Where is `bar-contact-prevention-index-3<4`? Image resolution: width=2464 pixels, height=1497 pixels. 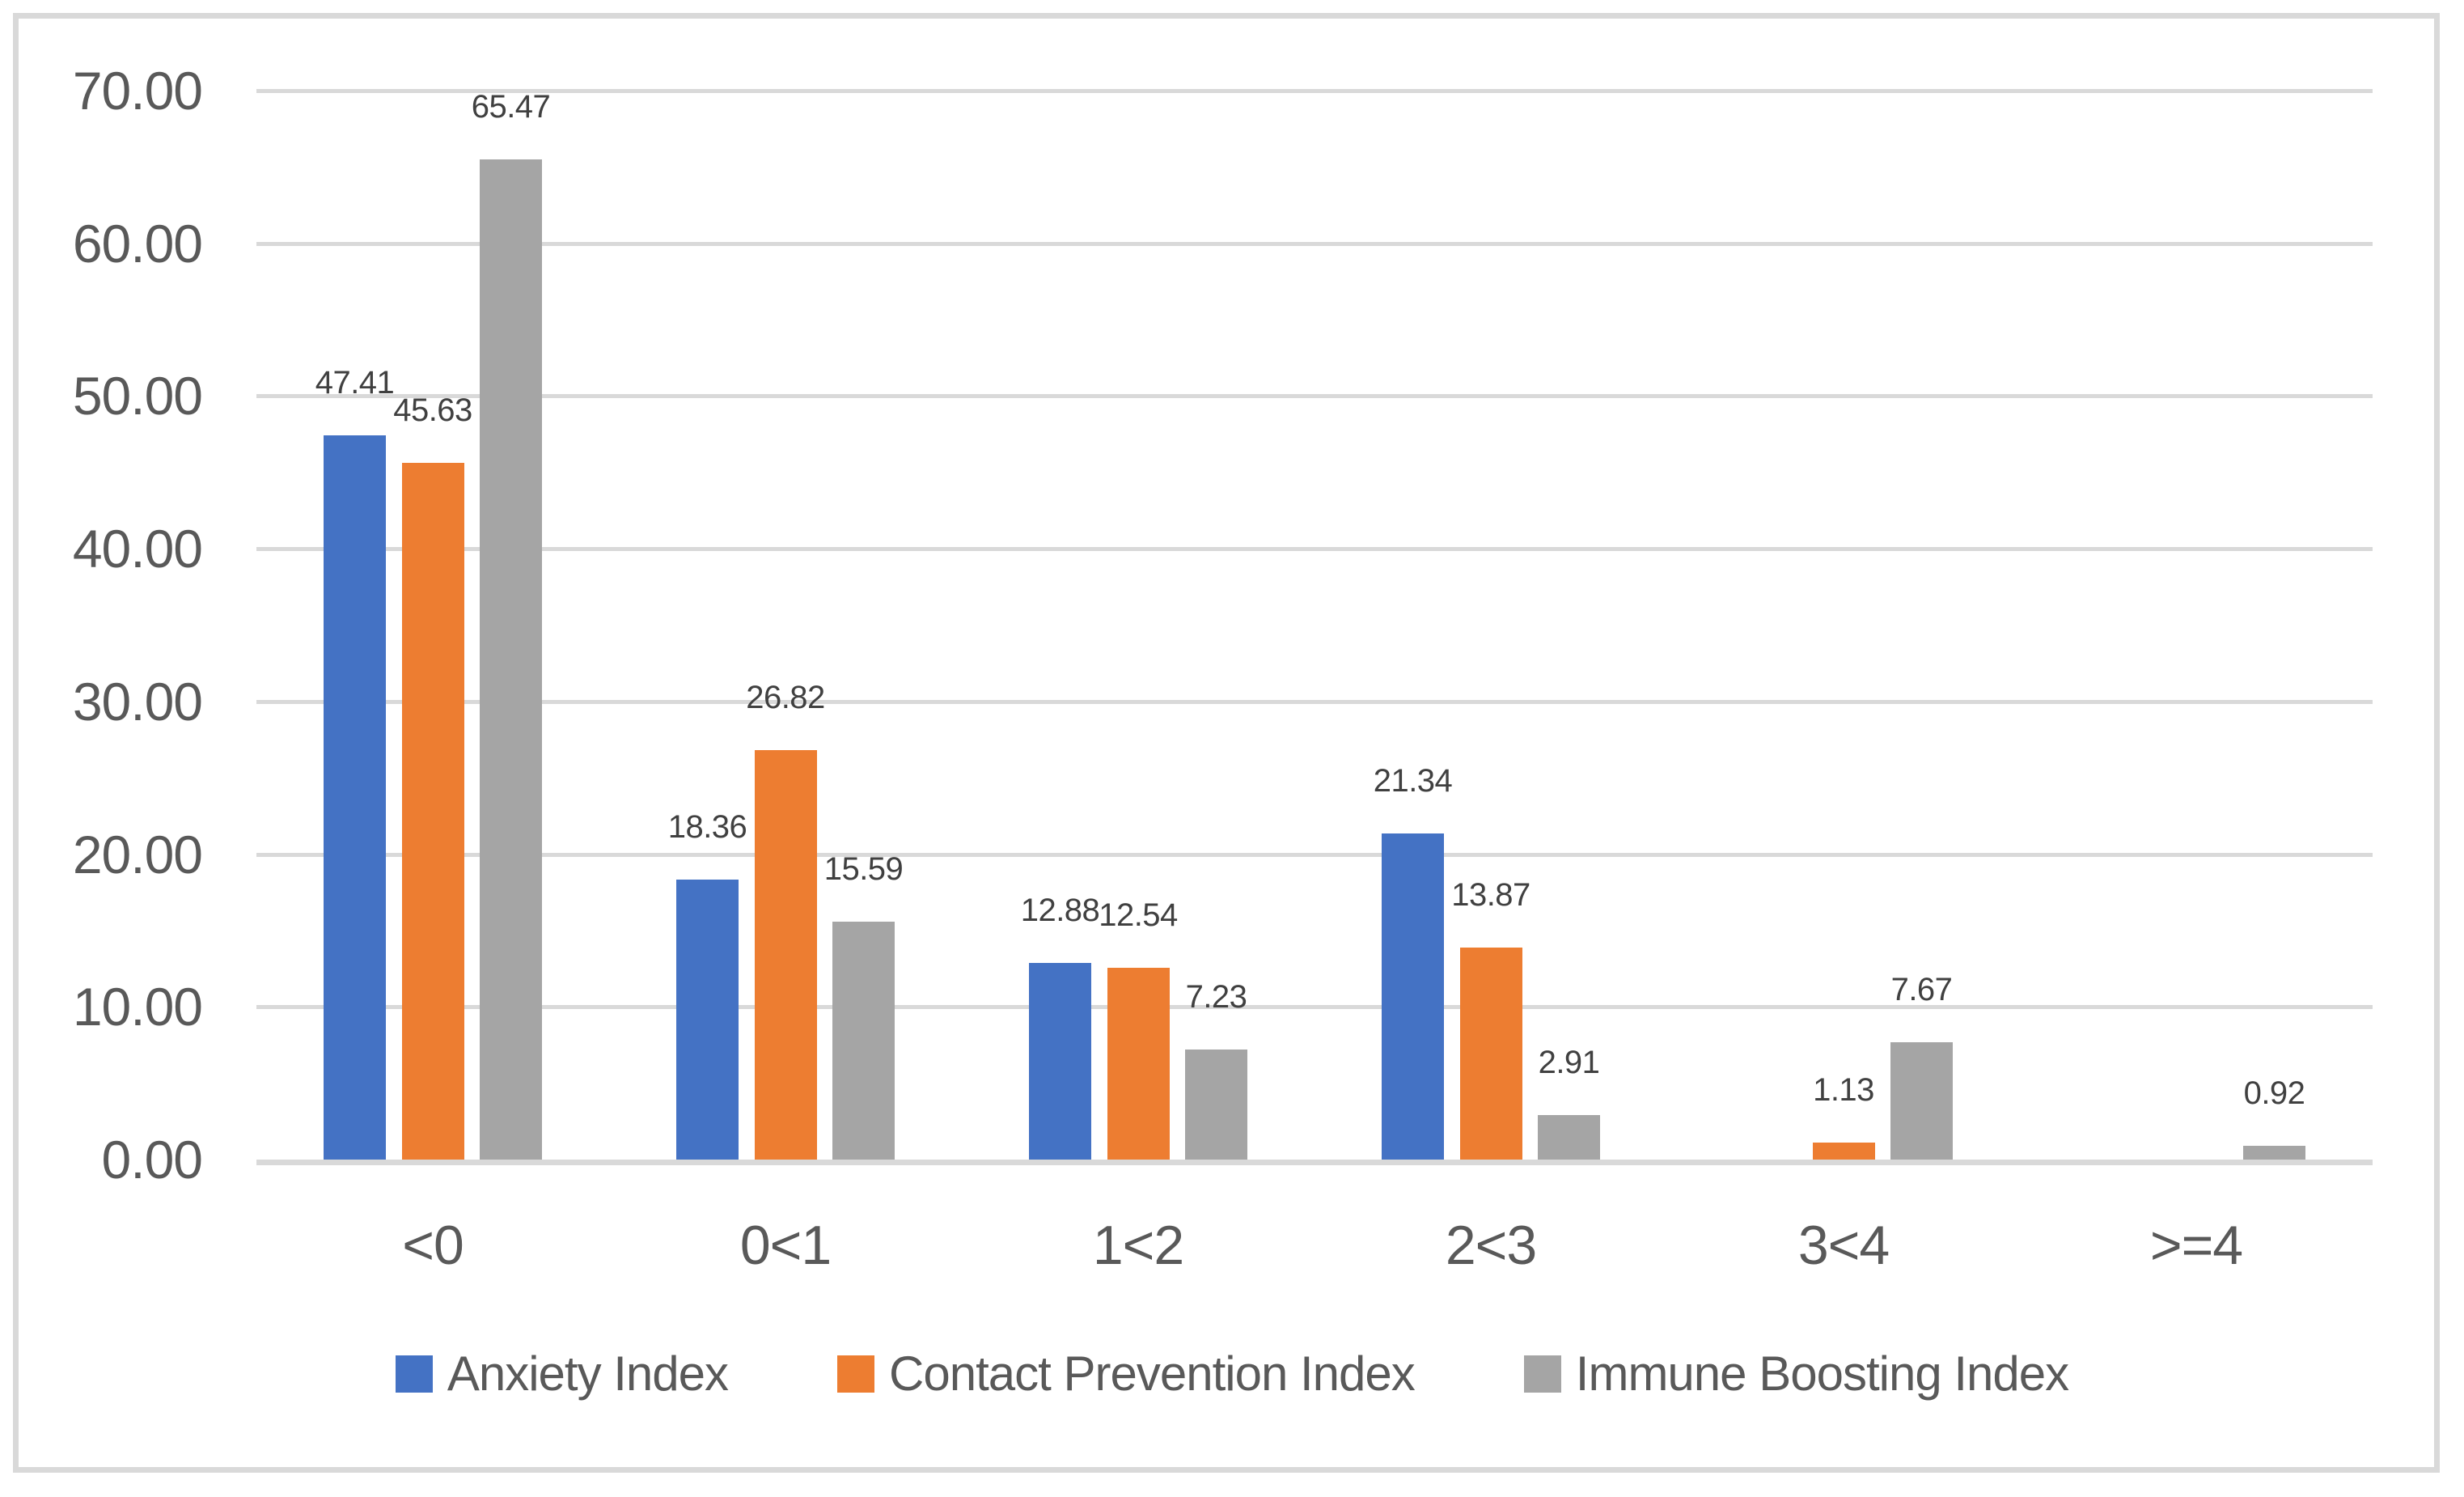
bar-contact-prevention-index-3<4 is located at coordinates (1843, 1151).